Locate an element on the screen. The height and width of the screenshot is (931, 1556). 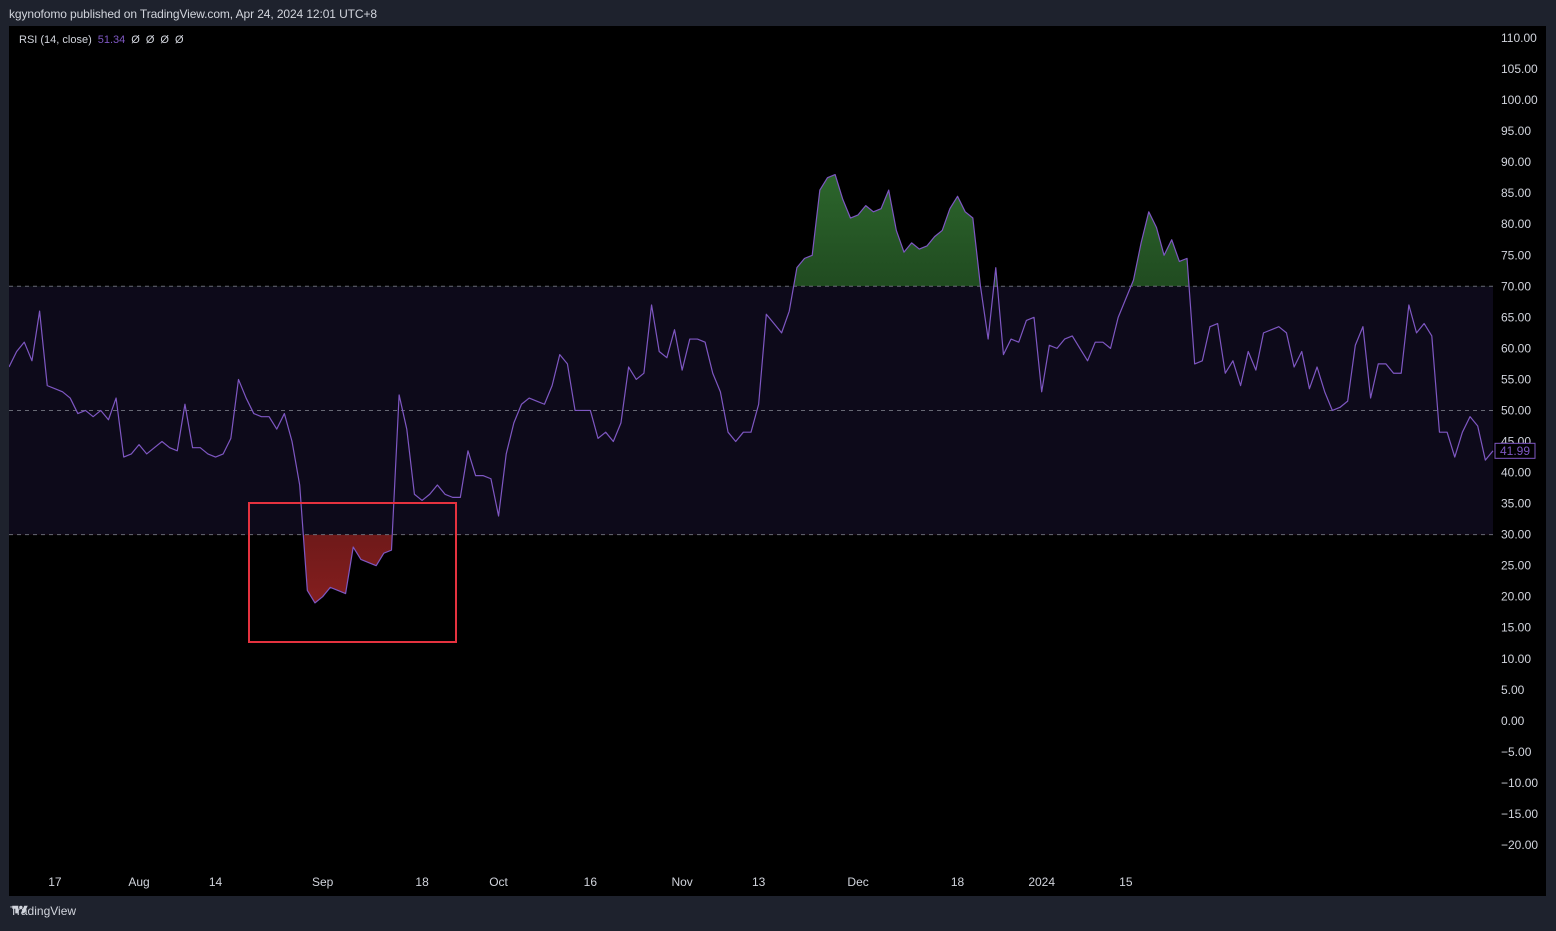
oversold-highlight-box is located at coordinates (352, 572).